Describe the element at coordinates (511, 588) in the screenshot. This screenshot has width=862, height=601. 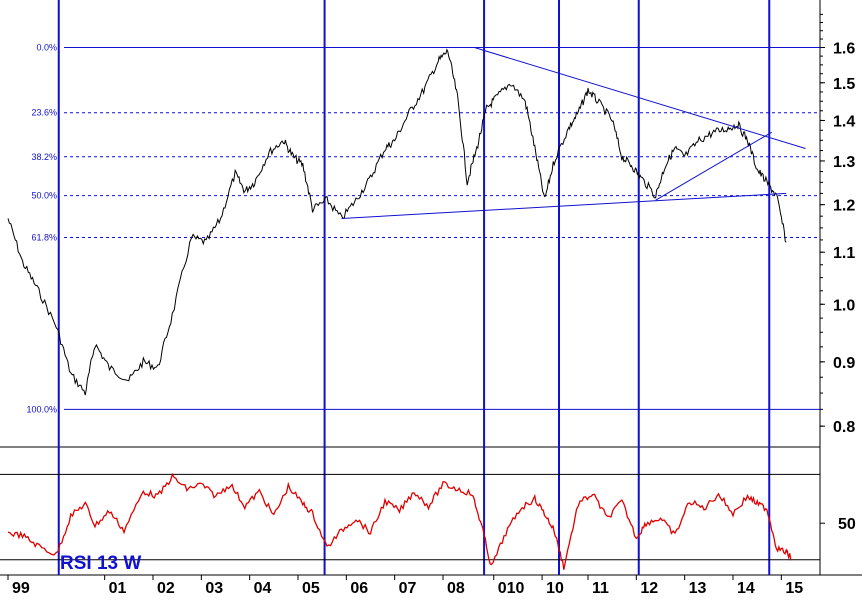
I see `x-tick-label: 010` at that location.